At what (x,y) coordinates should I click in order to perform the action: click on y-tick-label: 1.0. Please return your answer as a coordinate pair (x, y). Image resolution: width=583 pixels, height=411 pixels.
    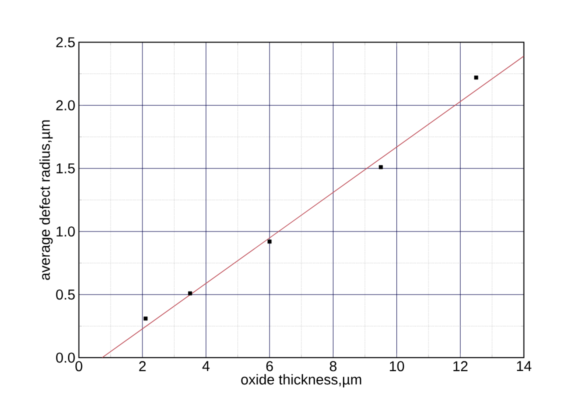
    Looking at the image, I should click on (65, 231).